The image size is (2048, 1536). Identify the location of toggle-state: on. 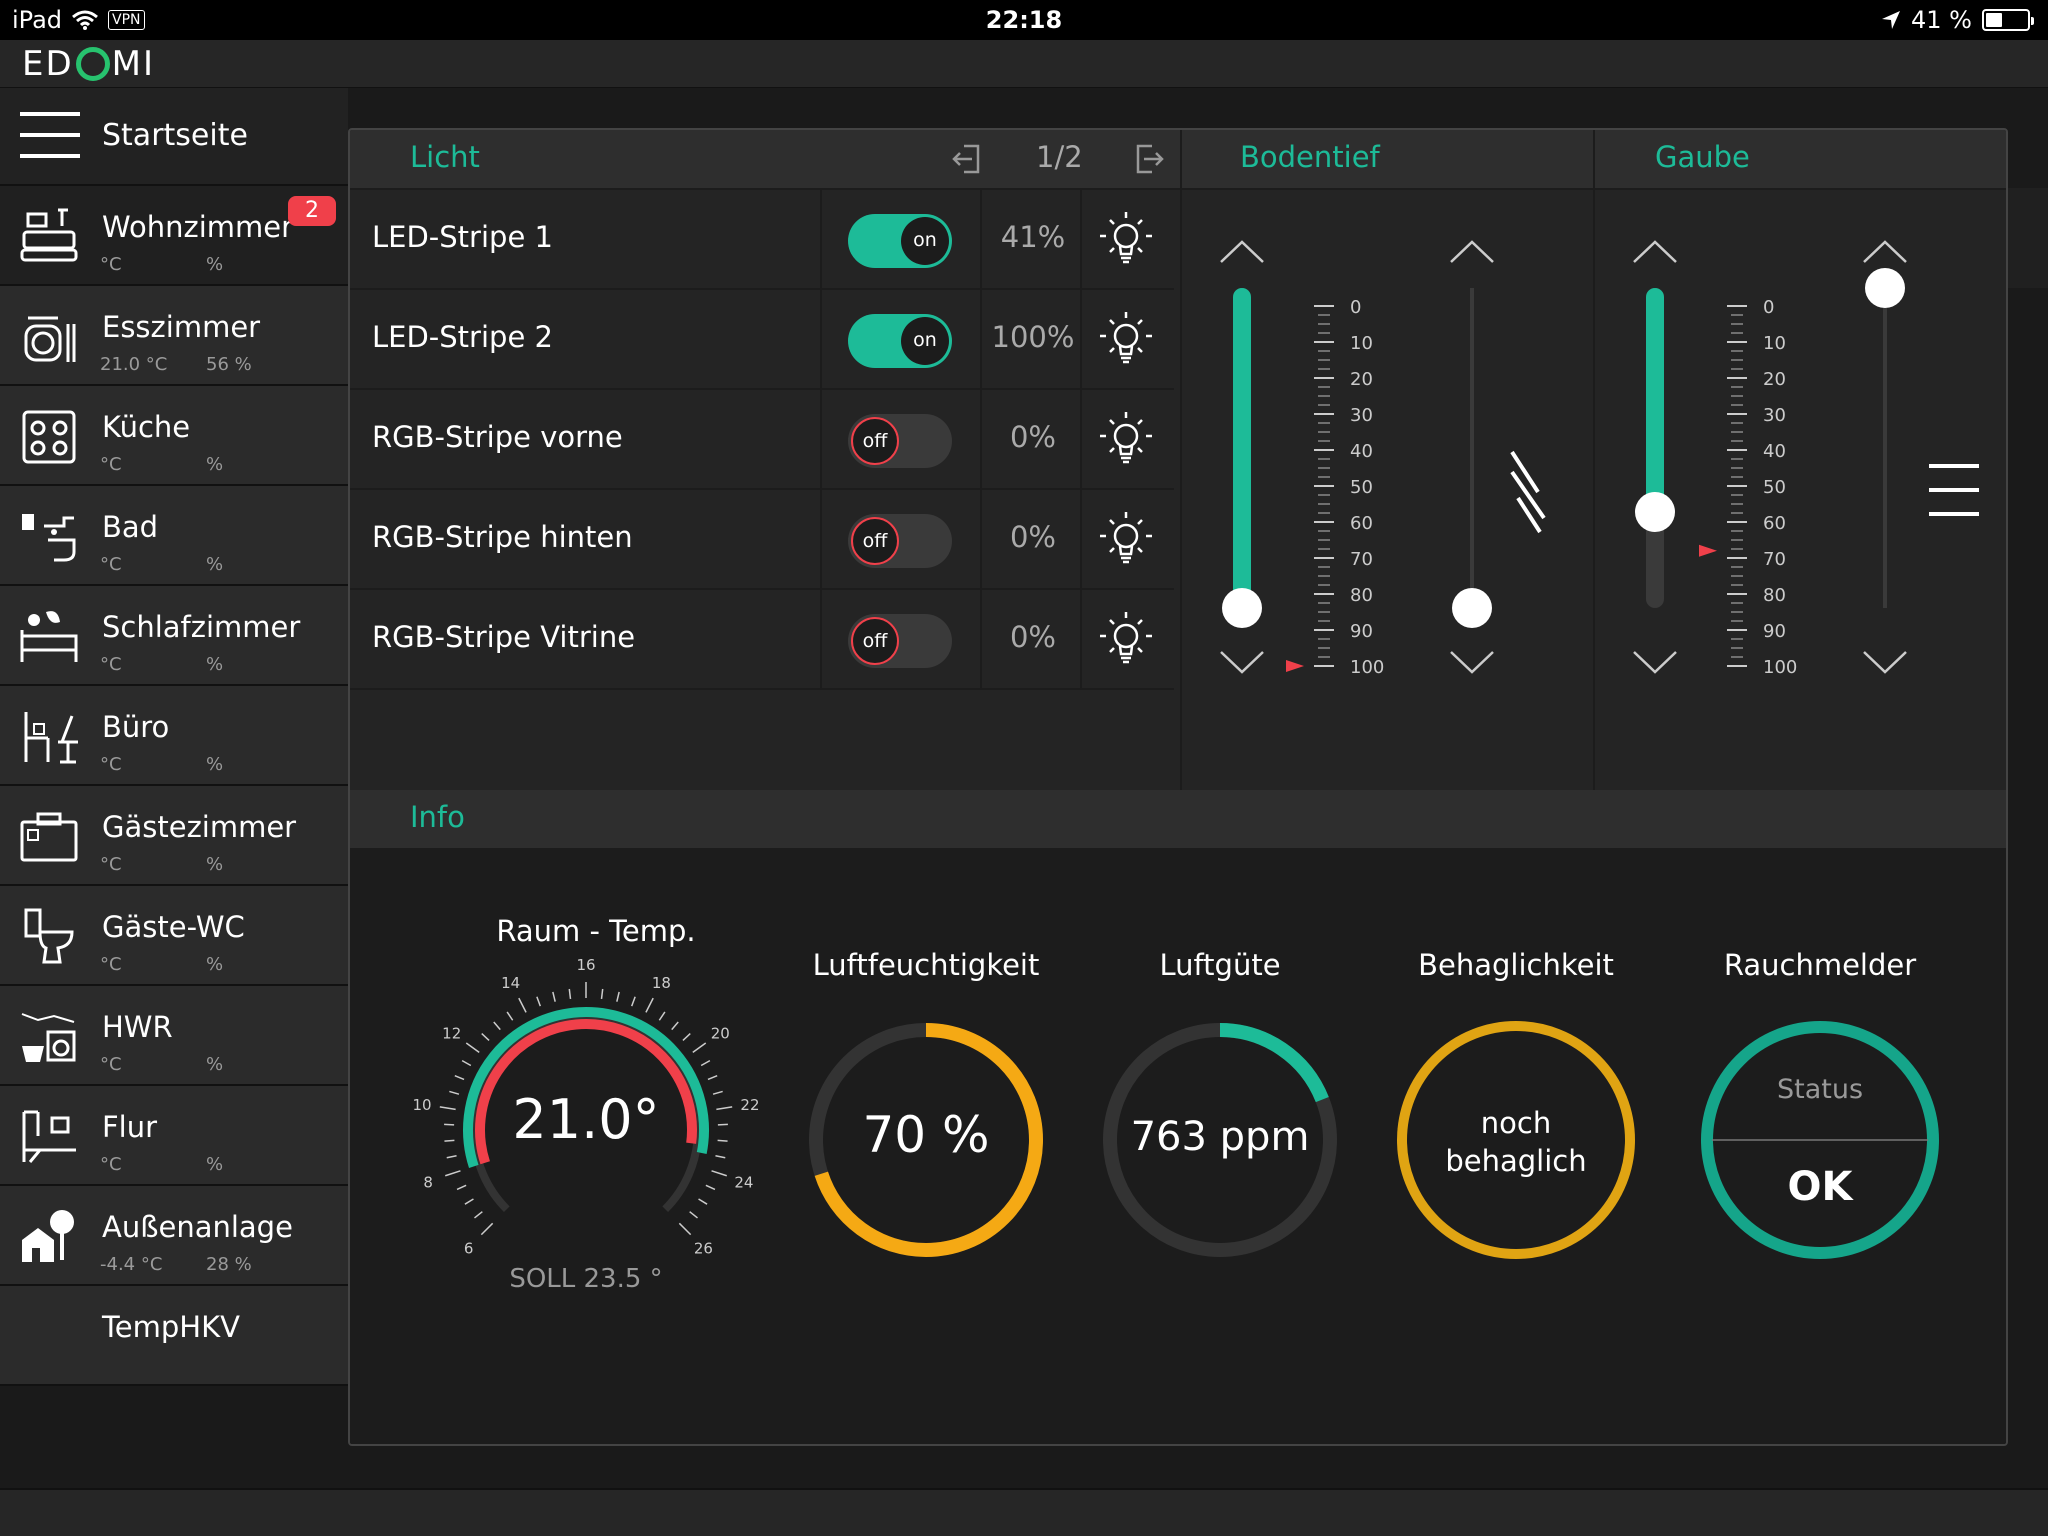
(925, 241).